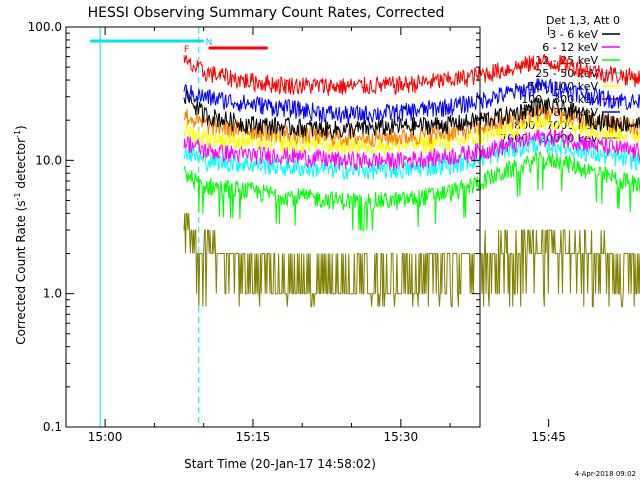 The image size is (640, 480). I want to click on x-tick-label: 15:30, so click(401, 437).